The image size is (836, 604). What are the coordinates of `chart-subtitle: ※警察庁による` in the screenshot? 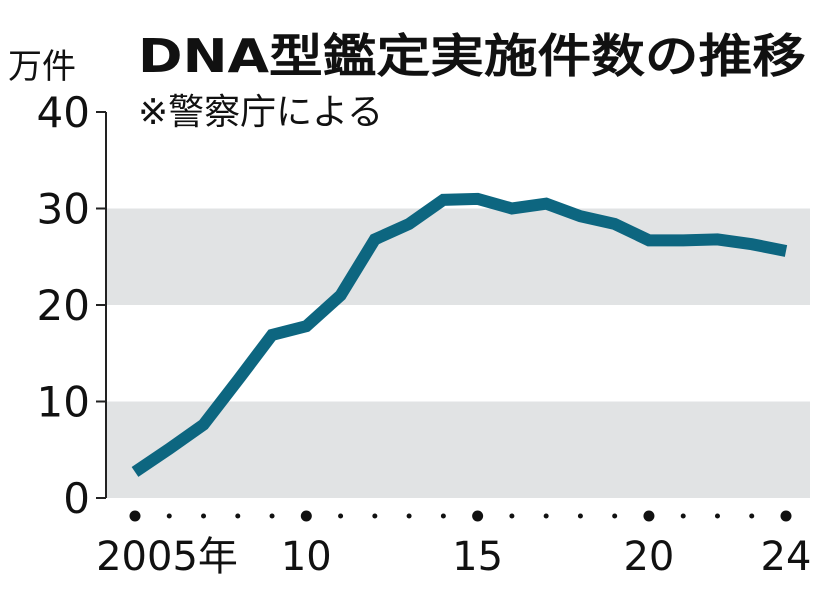 It's located at (260, 112).